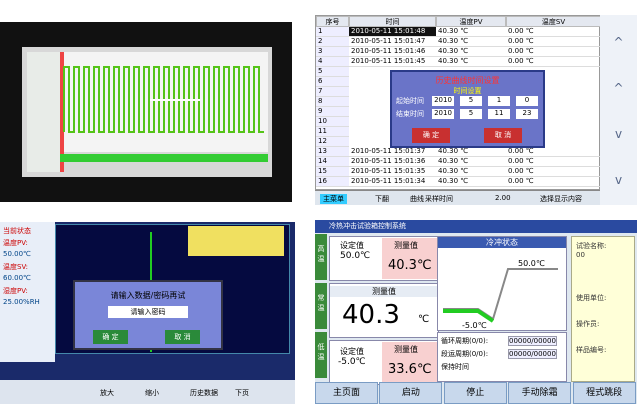 Image resolution: width=637 pixels, height=404 pixels. Describe the element at coordinates (499, 101) in the screenshot. I see `field: 1` at that location.